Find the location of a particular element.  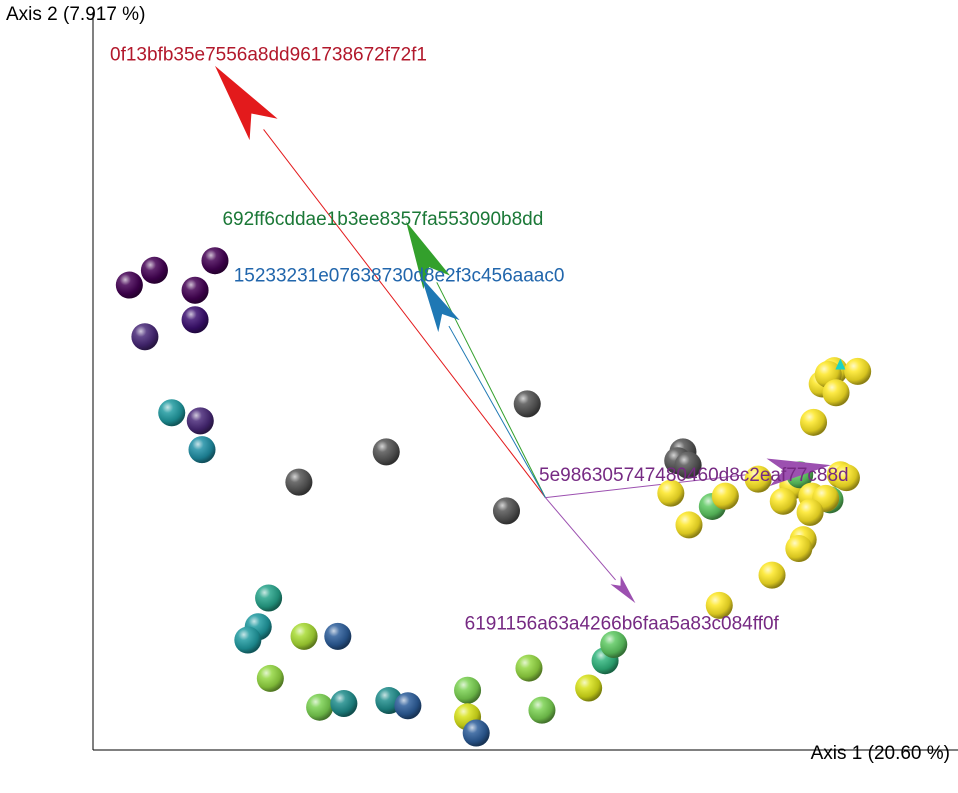

cyan-marker is located at coordinates (840, 364).